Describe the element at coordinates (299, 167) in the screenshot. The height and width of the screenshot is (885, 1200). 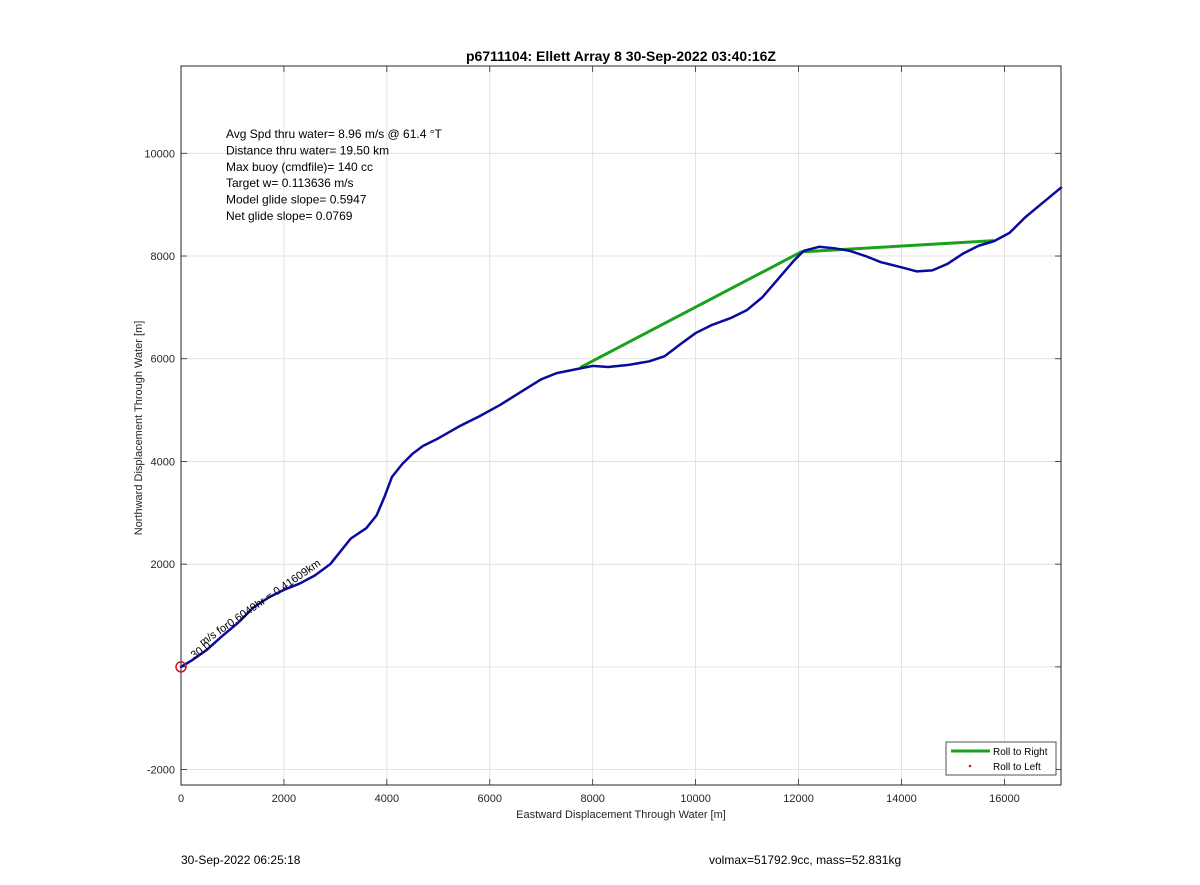
I see `stats-line: Max buoy (cmdfile)= 140 cc` at that location.